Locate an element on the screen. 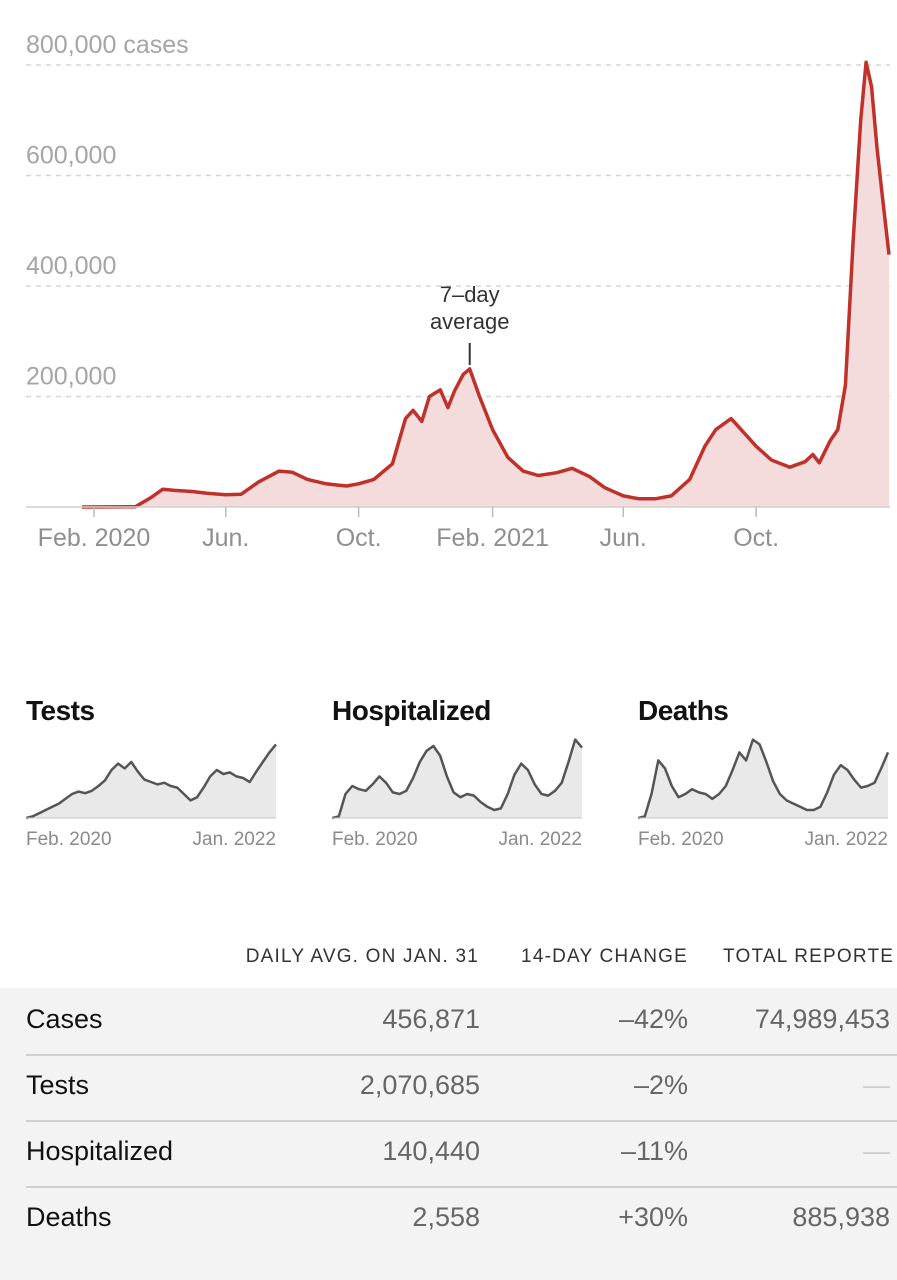 Image resolution: width=897 pixels, height=1280 pixels. row-change: –42% is located at coordinates (653, 1019).